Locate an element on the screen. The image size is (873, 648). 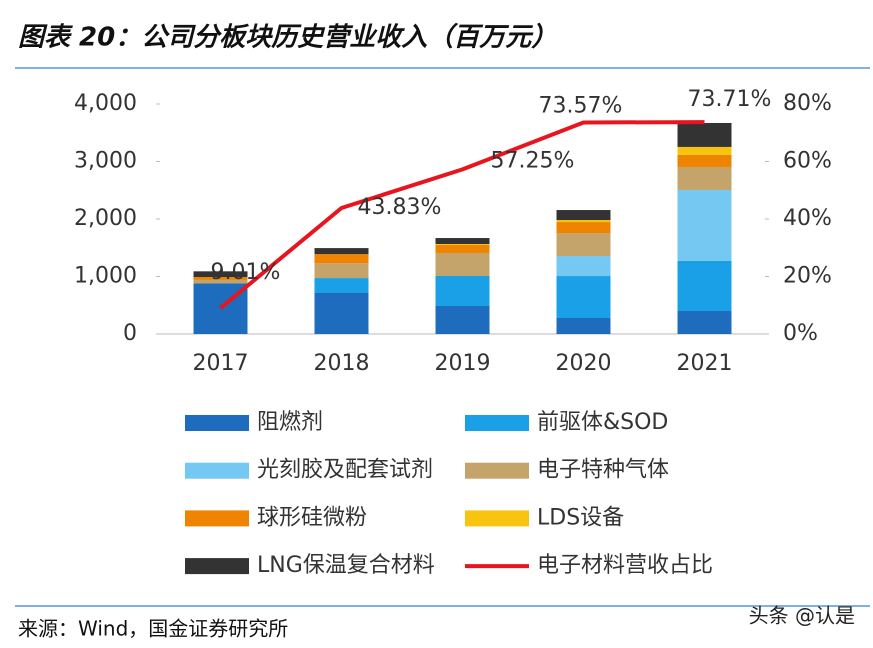
data-label: 9.01% is located at coordinates (246, 272).